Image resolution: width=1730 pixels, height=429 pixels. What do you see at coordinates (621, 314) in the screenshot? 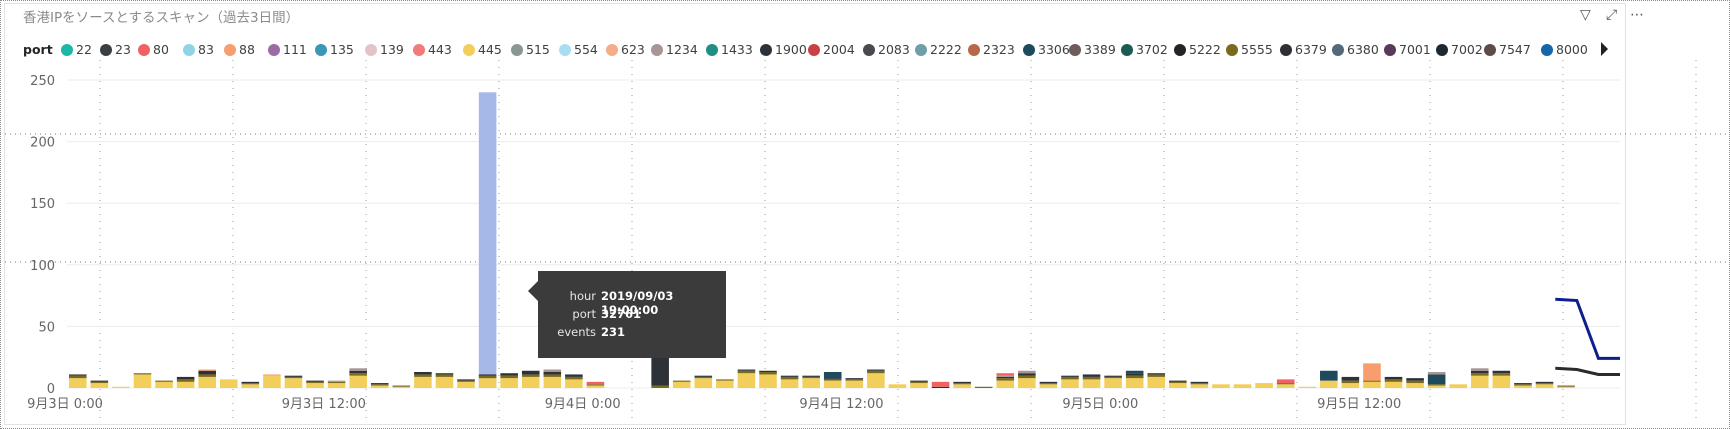
I see `tooltip-value: 32761` at bounding box center [621, 314].